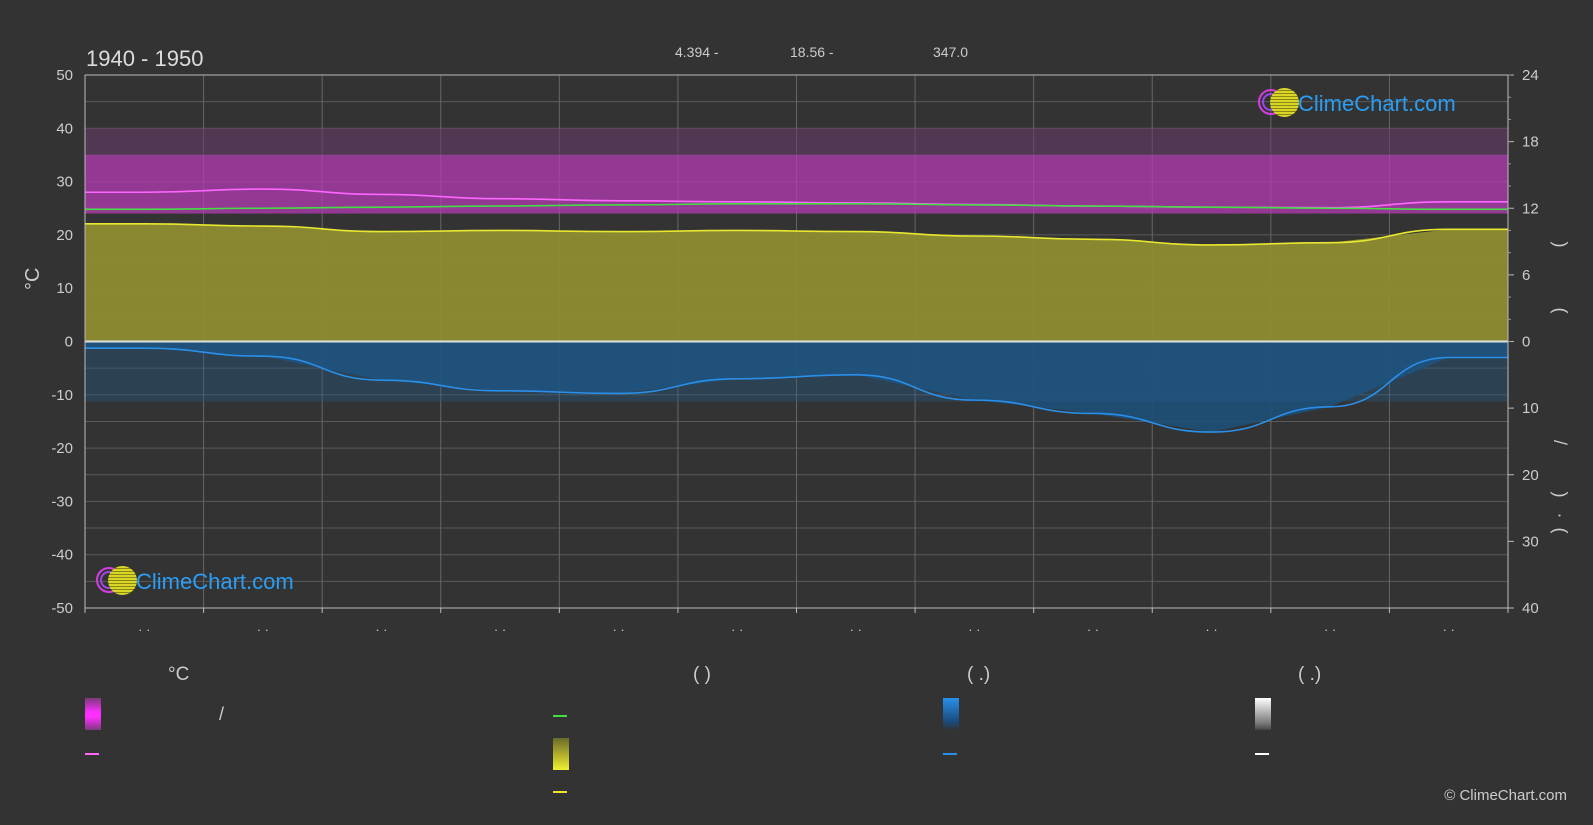 The height and width of the screenshot is (825, 1593). I want to click on temp-range-band, so click(796, 184).